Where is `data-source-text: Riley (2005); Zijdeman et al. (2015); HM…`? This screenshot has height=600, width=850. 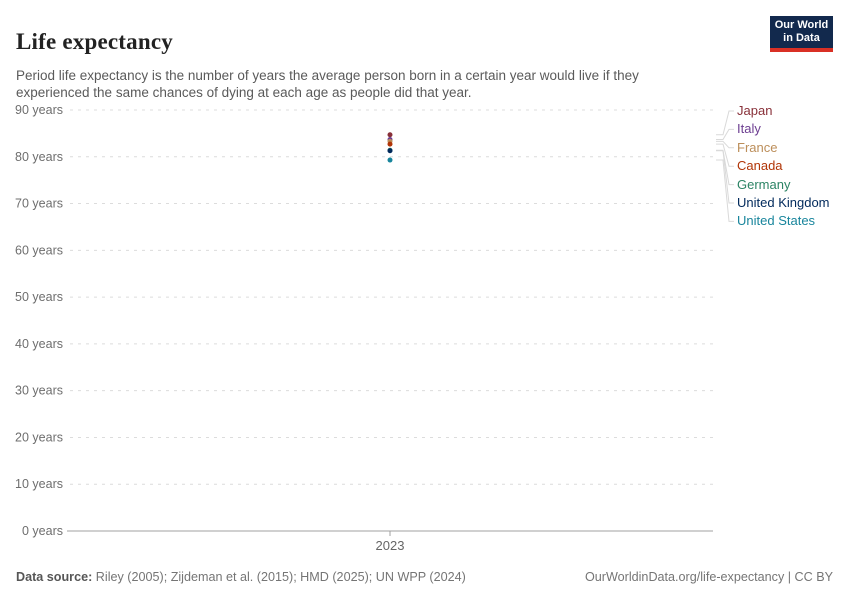
data-source-text: Riley (2005); Zijdeman et al. (2015); HM… is located at coordinates (279, 577).